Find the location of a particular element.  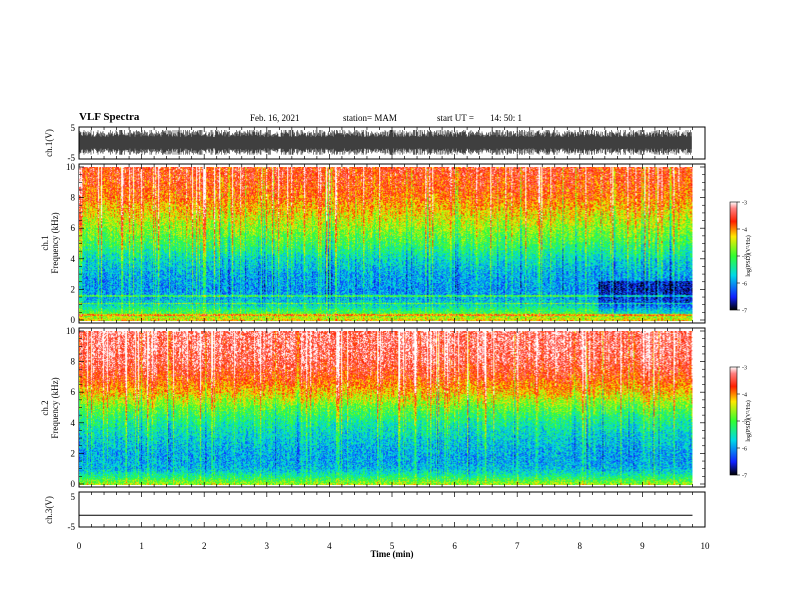

station-label: station= MAM is located at coordinates (370, 118).